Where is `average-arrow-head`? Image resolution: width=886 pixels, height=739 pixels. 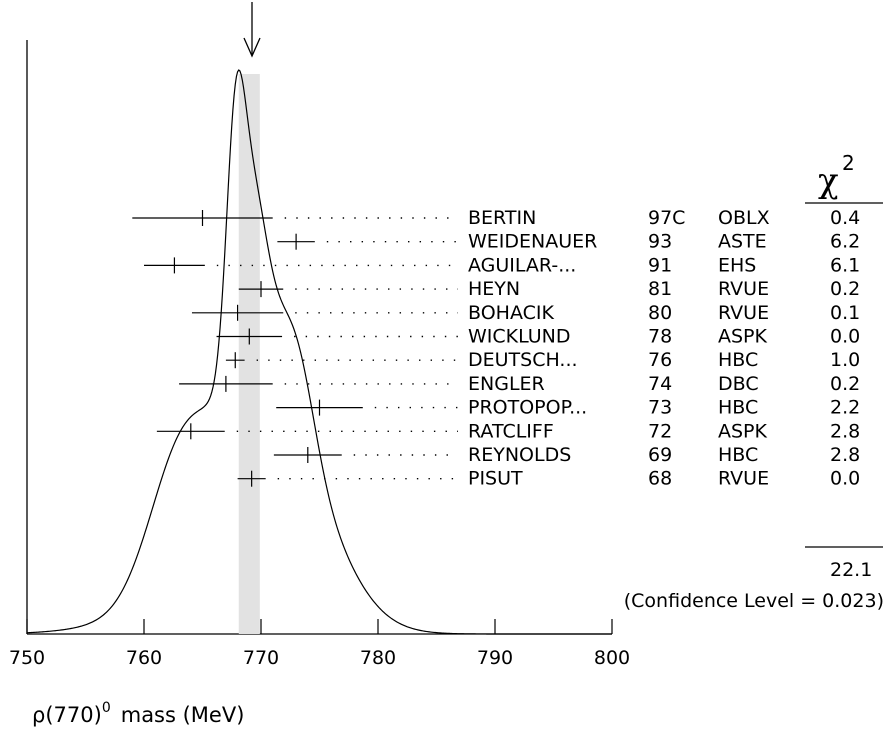
average-arrow-head is located at coordinates (252, 47).